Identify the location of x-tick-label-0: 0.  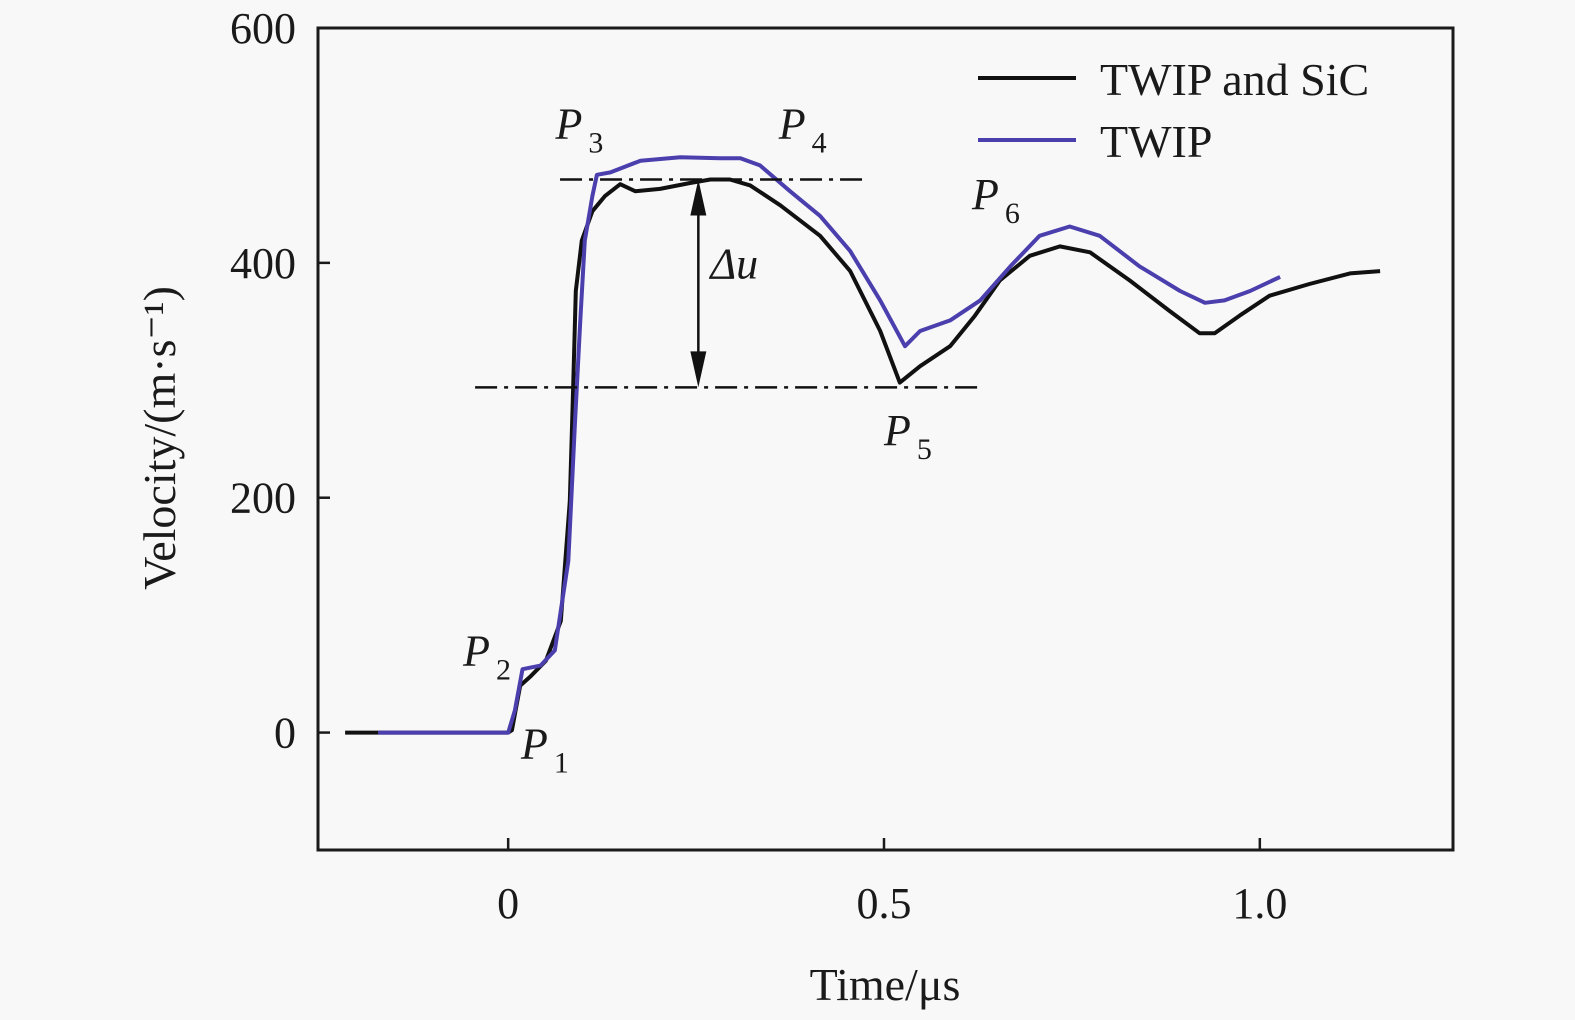
(508, 903).